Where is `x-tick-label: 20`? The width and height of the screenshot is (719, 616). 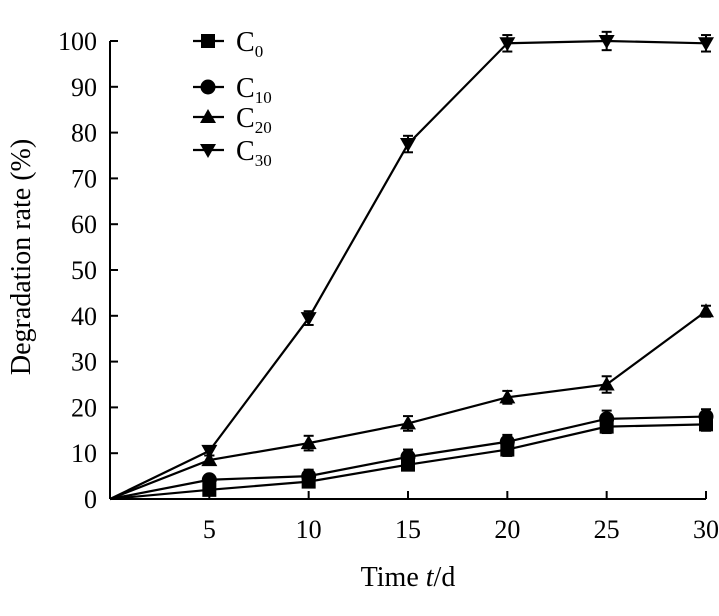
x-tick-label: 20 is located at coordinates (507, 529).